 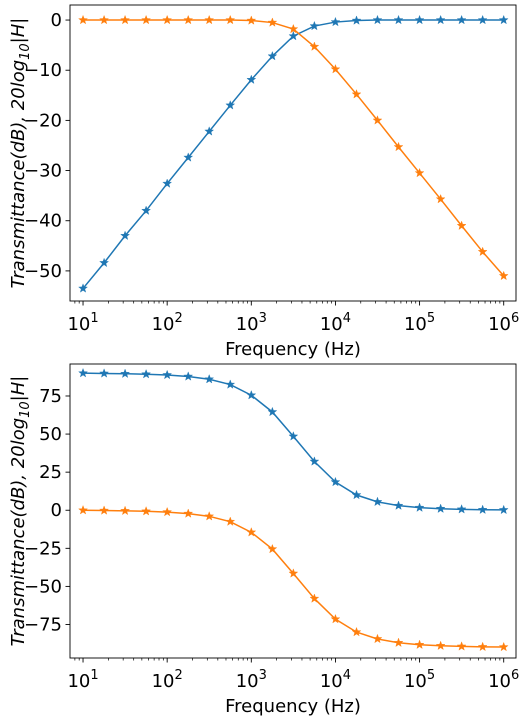 I want to click on y-tick-label: −50, so click(x=43, y=586).